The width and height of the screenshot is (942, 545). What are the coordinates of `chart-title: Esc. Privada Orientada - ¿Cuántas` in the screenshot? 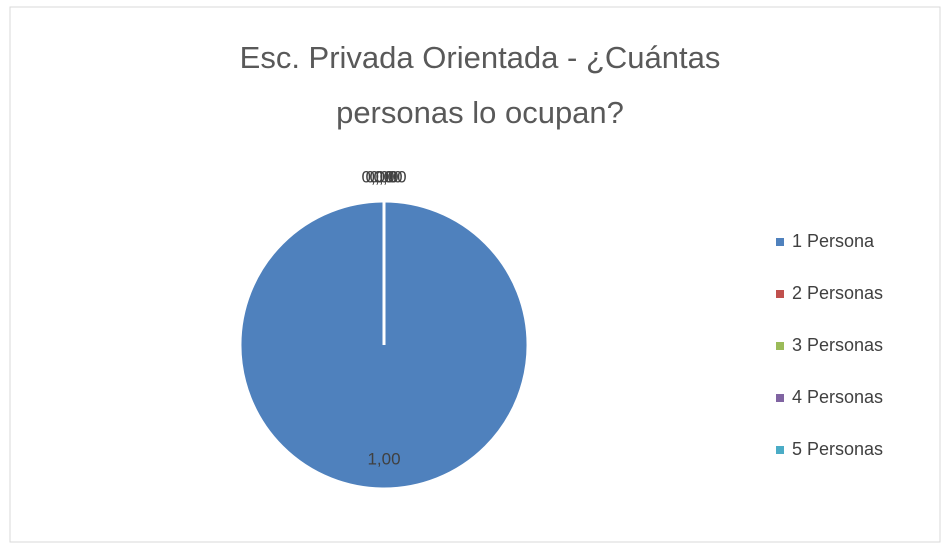 It's located at (480, 57).